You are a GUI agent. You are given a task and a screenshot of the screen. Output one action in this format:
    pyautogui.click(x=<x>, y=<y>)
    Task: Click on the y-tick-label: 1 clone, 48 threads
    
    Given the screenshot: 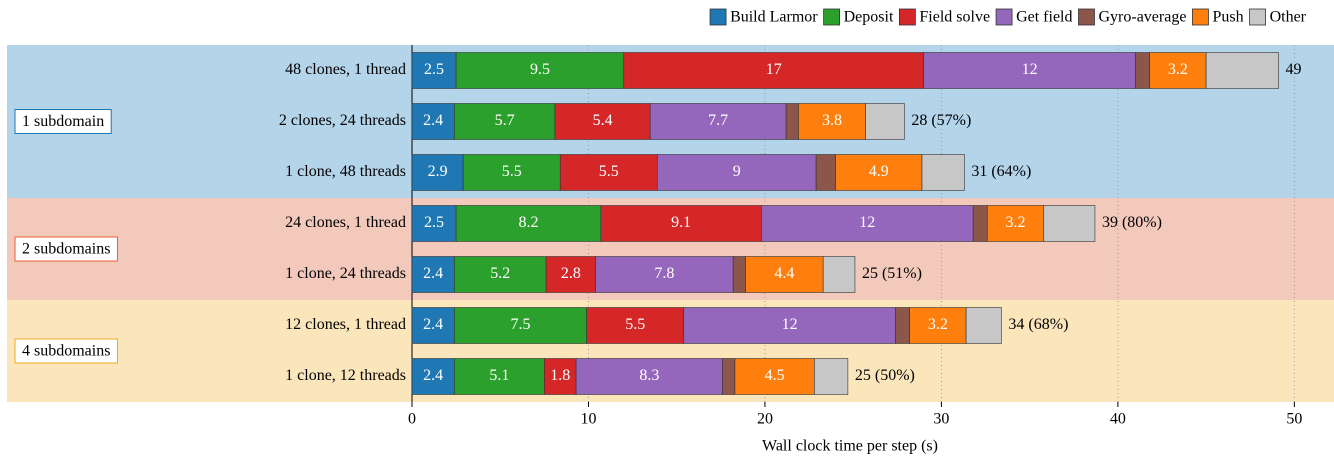 What is the action you would take?
    pyautogui.click(x=345, y=171)
    